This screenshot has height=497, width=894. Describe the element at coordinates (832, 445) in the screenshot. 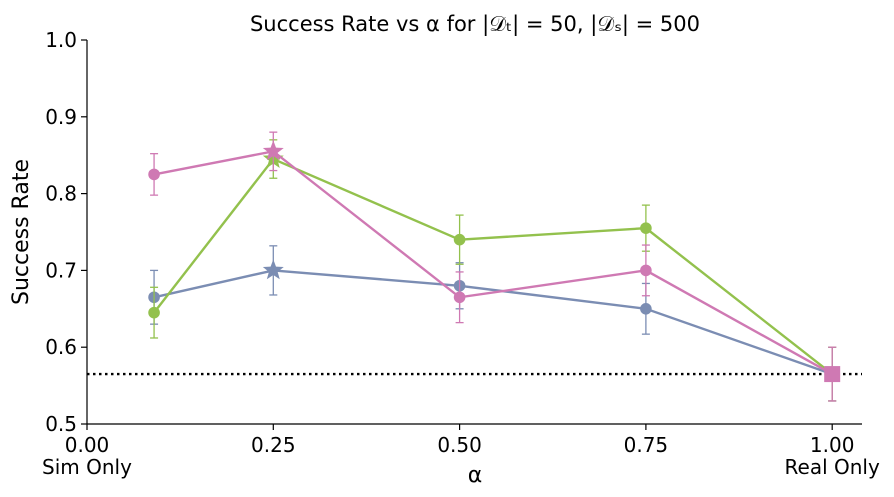

I see `x-tick-label: 1.00` at that location.